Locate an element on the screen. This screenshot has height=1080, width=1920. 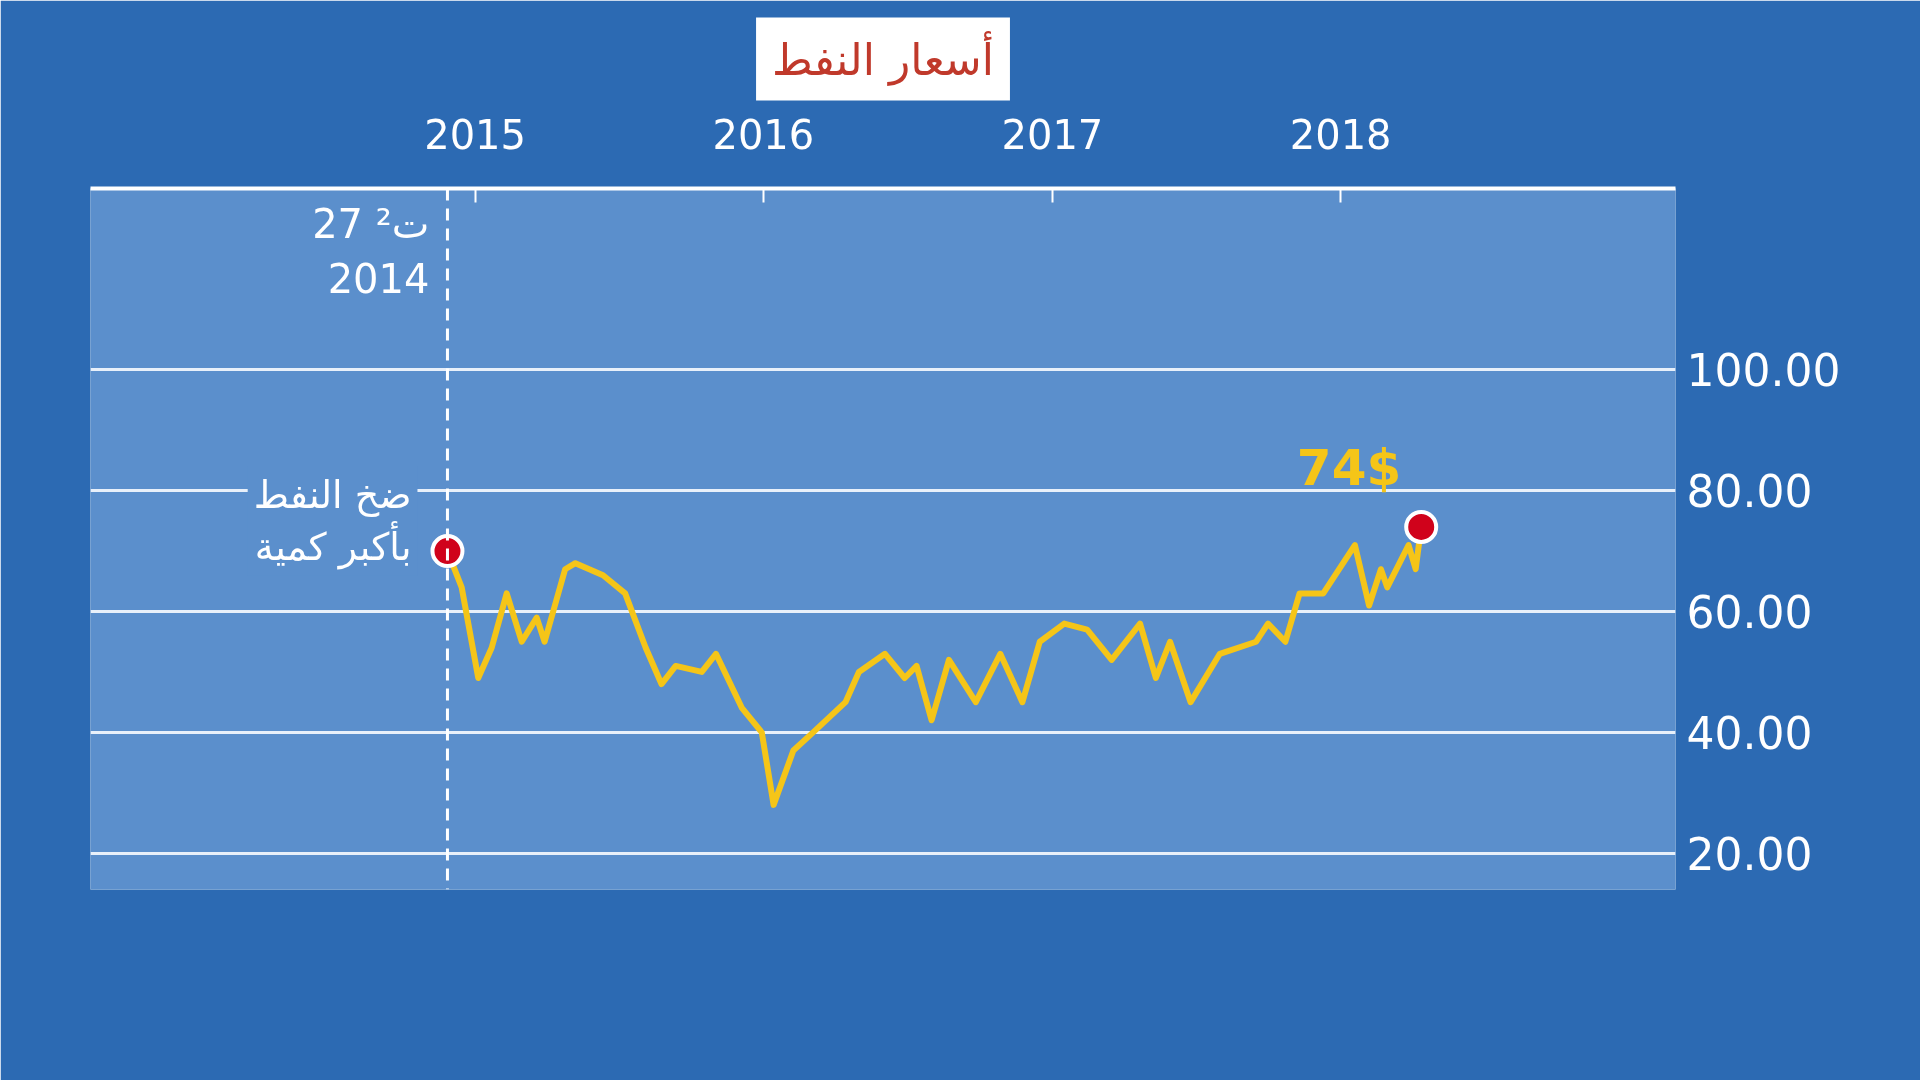
x-tick-label: 2015 is located at coordinates (475, 134).